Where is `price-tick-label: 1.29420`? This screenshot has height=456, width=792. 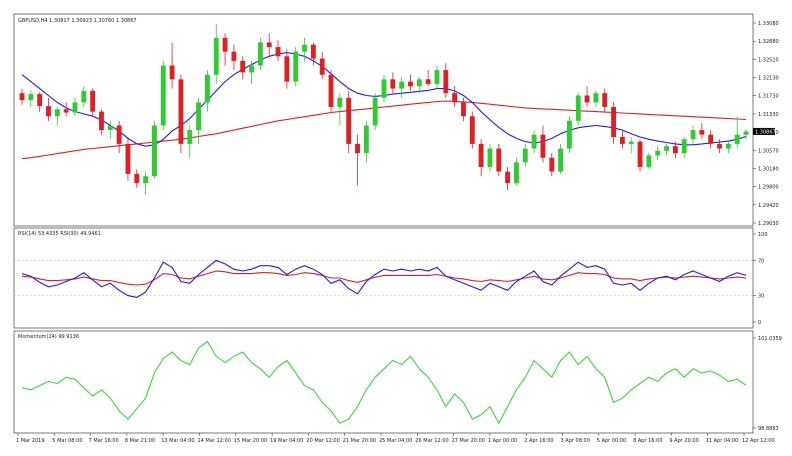
price-tick-label: 1.29420 is located at coordinates (768, 206).